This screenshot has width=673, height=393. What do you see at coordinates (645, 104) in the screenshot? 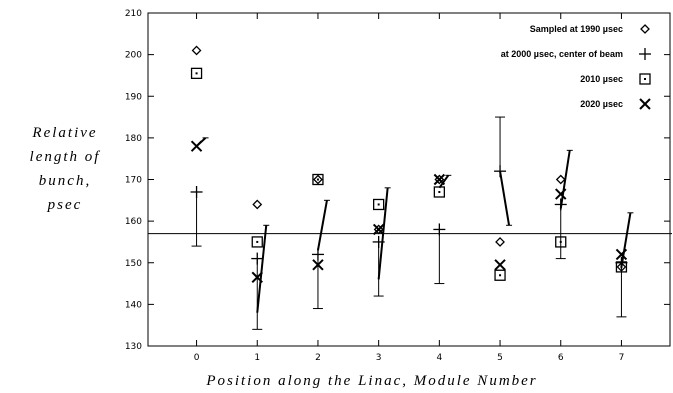
I see `legend-marker-cross` at bounding box center [645, 104].